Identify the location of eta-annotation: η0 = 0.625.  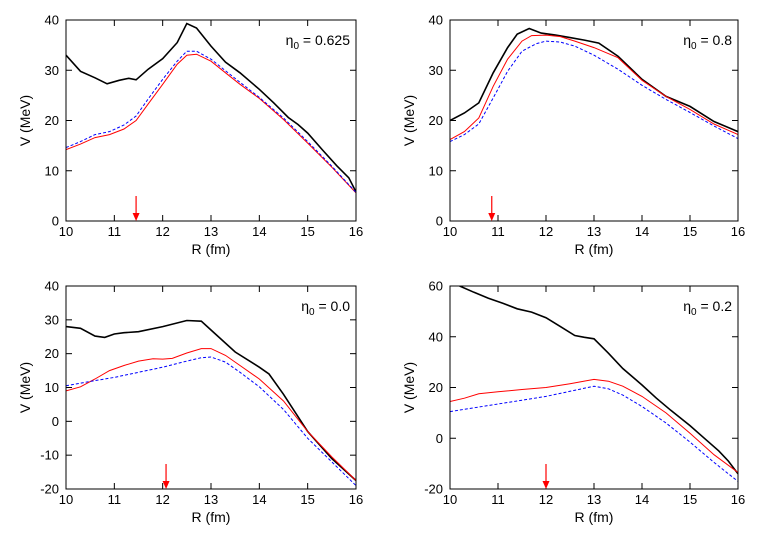
(318, 42).